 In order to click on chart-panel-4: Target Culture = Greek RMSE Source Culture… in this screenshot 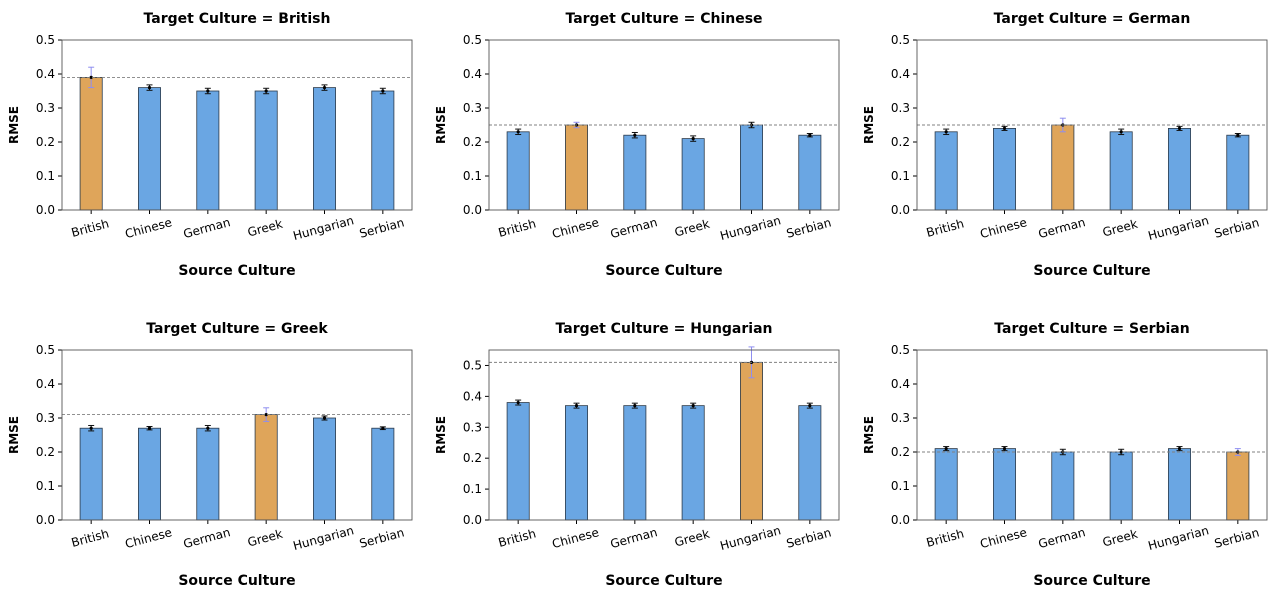, I will do `click(210, 455)`.